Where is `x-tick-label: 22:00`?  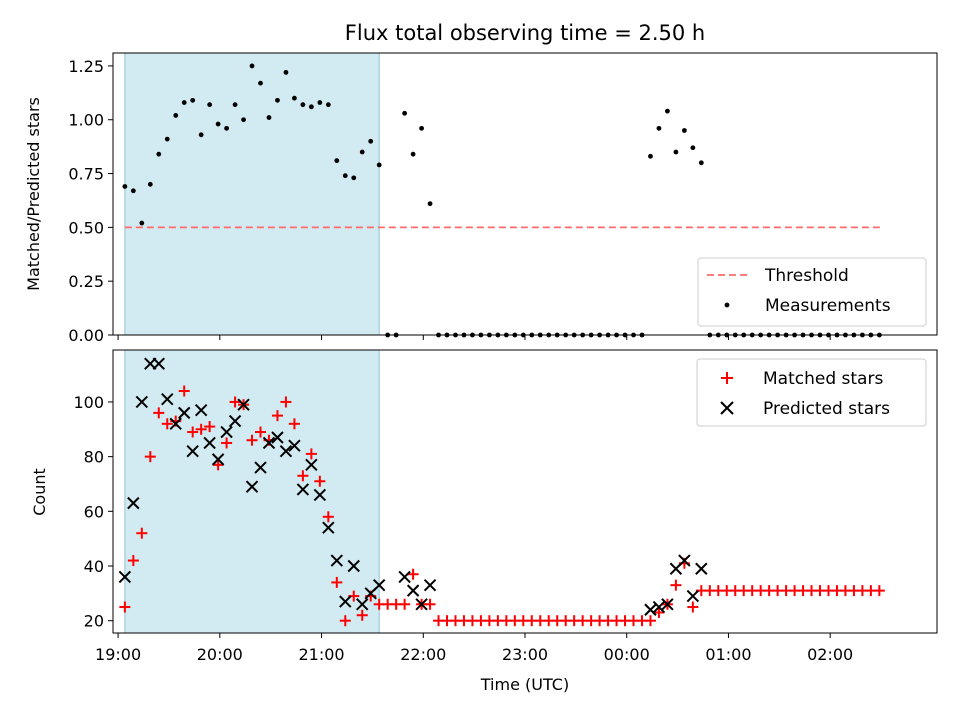
x-tick-label: 22:00 is located at coordinates (423, 654).